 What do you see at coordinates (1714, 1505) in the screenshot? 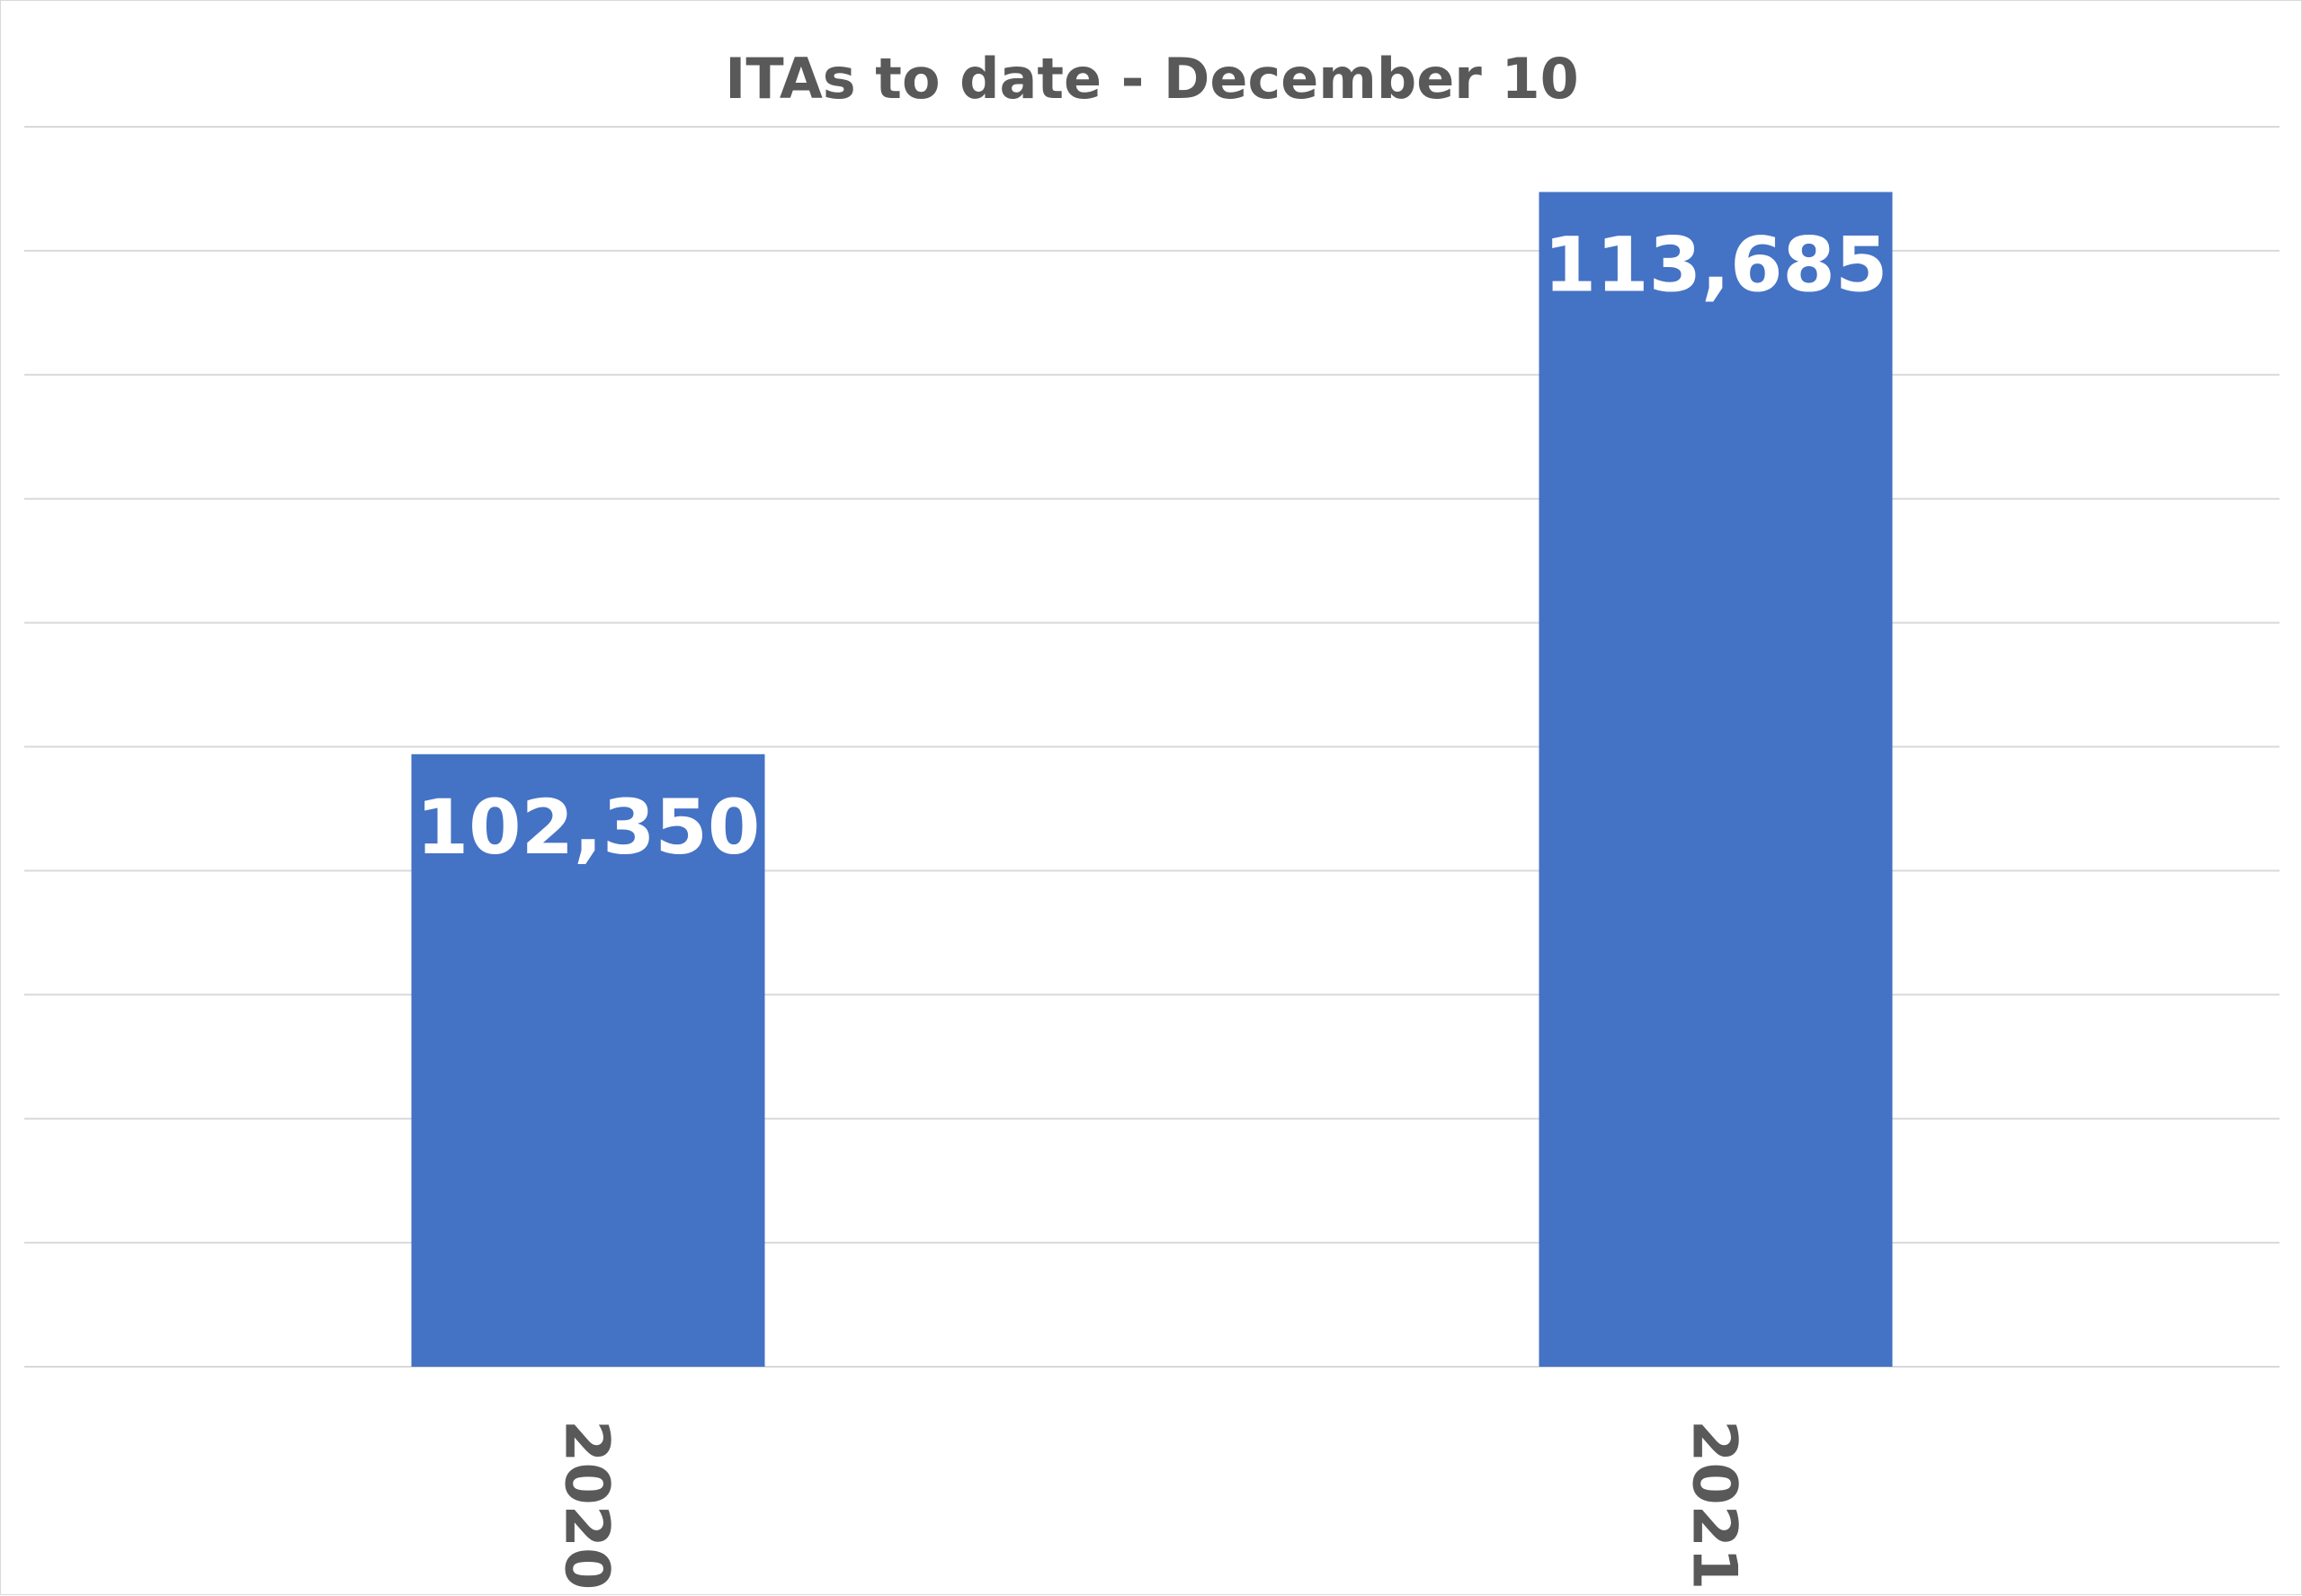
I see `category-label-2021: 2021` at bounding box center [1714, 1505].